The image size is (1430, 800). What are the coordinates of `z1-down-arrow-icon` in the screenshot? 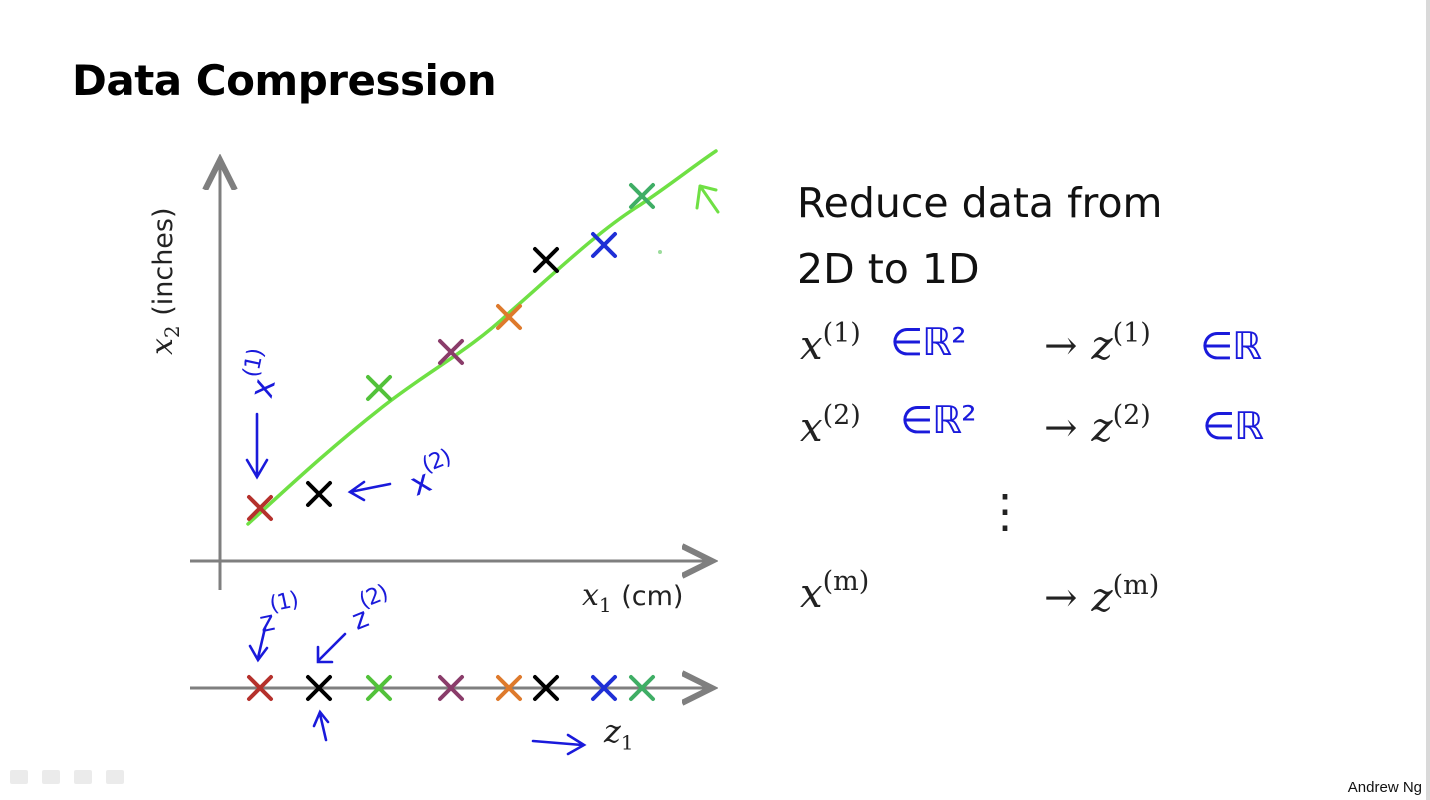 It's located at (258, 644).